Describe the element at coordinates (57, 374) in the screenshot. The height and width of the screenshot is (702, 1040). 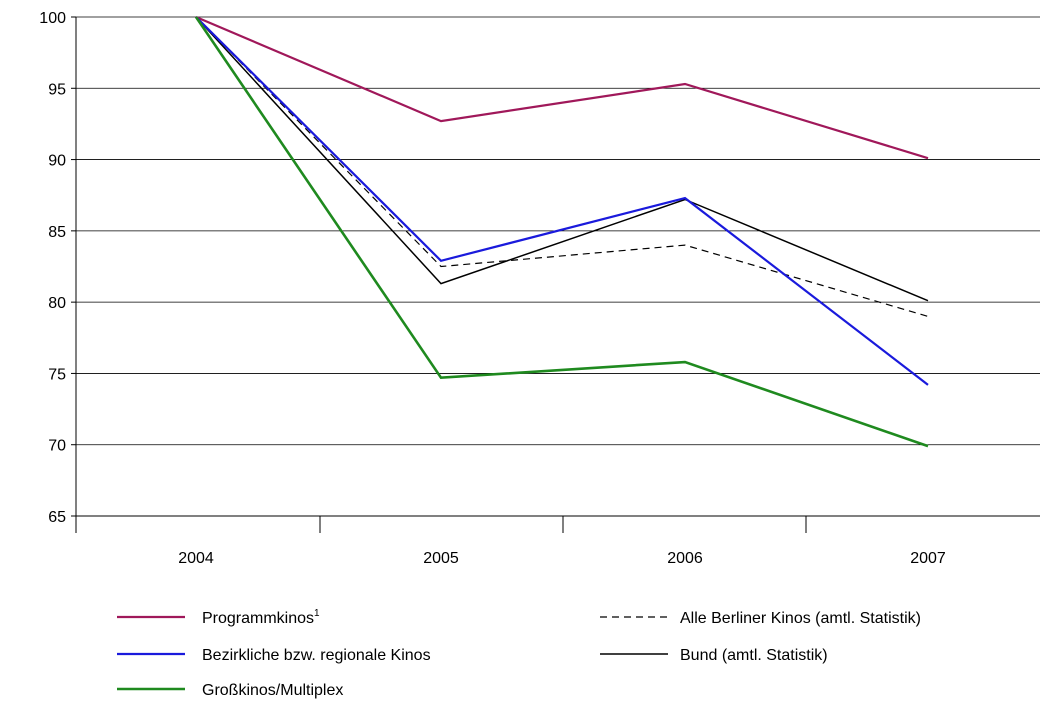
I see `y-tick-label: 75` at that location.